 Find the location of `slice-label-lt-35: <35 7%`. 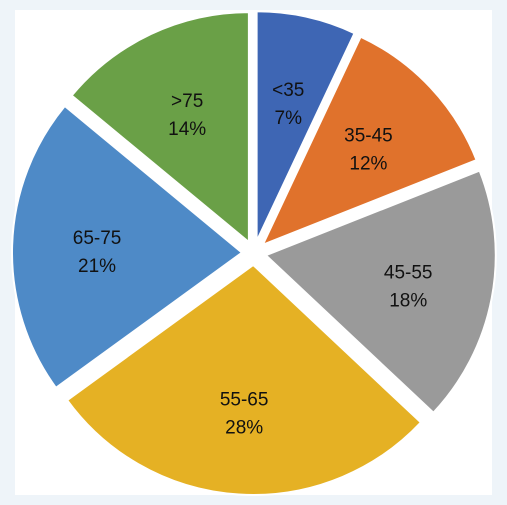

slice-label-lt-35: <35 7% is located at coordinates (288, 104).